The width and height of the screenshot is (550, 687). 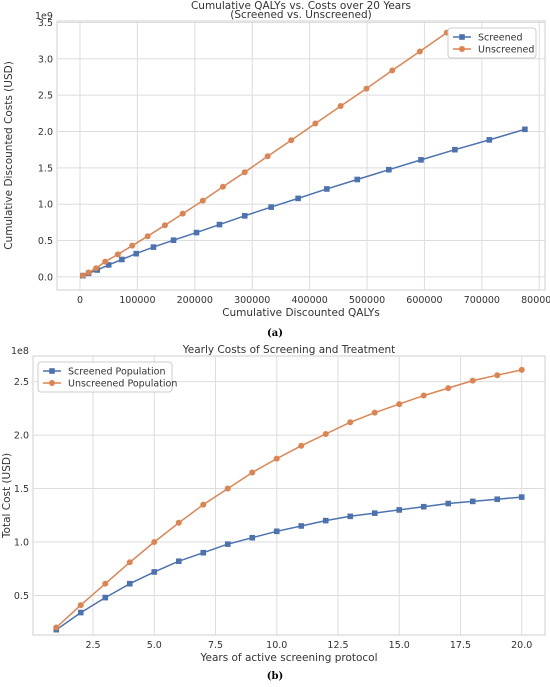 What do you see at coordinates (500, 38) in the screenshot?
I see `legend-label: Screened` at bounding box center [500, 38].